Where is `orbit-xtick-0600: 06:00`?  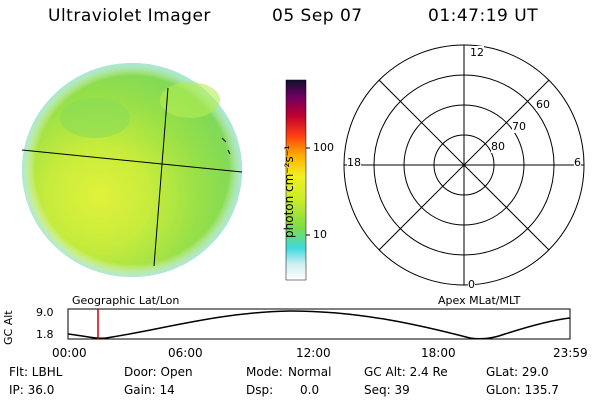
orbit-xtick-0600: 06:00 is located at coordinates (185, 353).